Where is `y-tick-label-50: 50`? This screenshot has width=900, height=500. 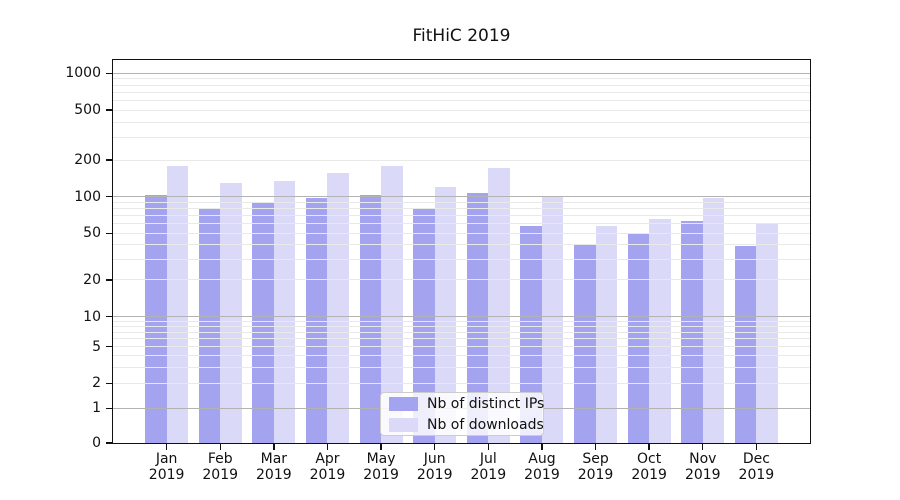
y-tick-label-50: 50 is located at coordinates (92, 233).